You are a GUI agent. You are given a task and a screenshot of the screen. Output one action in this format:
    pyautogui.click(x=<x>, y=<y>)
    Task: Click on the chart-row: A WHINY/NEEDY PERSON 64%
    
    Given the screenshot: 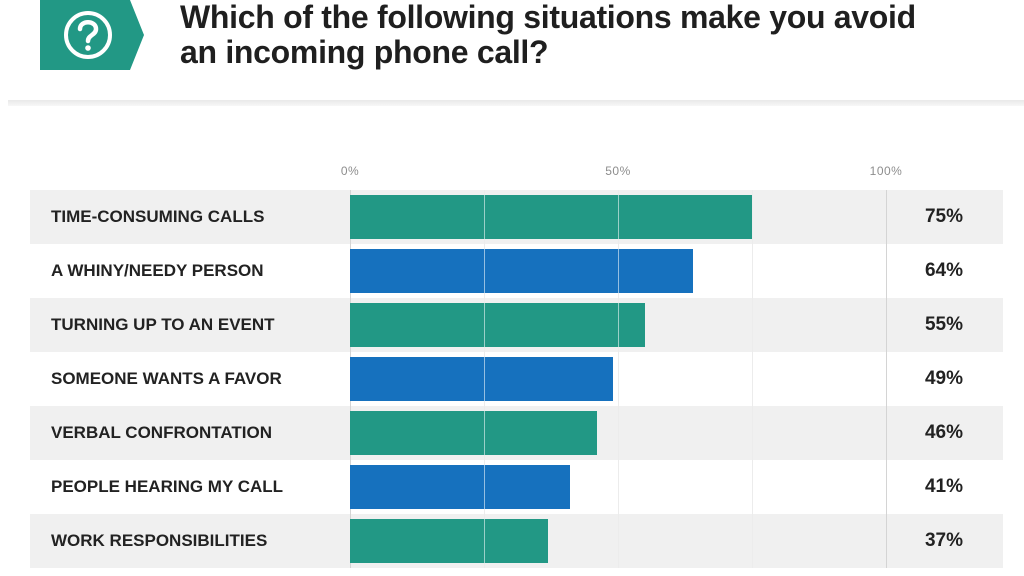 What is the action you would take?
    pyautogui.click(x=516, y=271)
    